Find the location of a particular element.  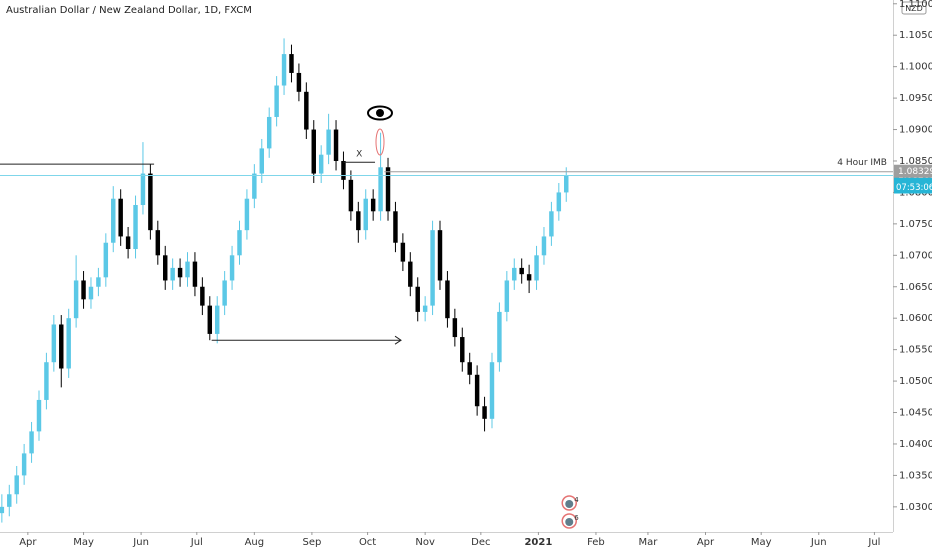

y-tick-label: 1.08500 is located at coordinates (915, 161).